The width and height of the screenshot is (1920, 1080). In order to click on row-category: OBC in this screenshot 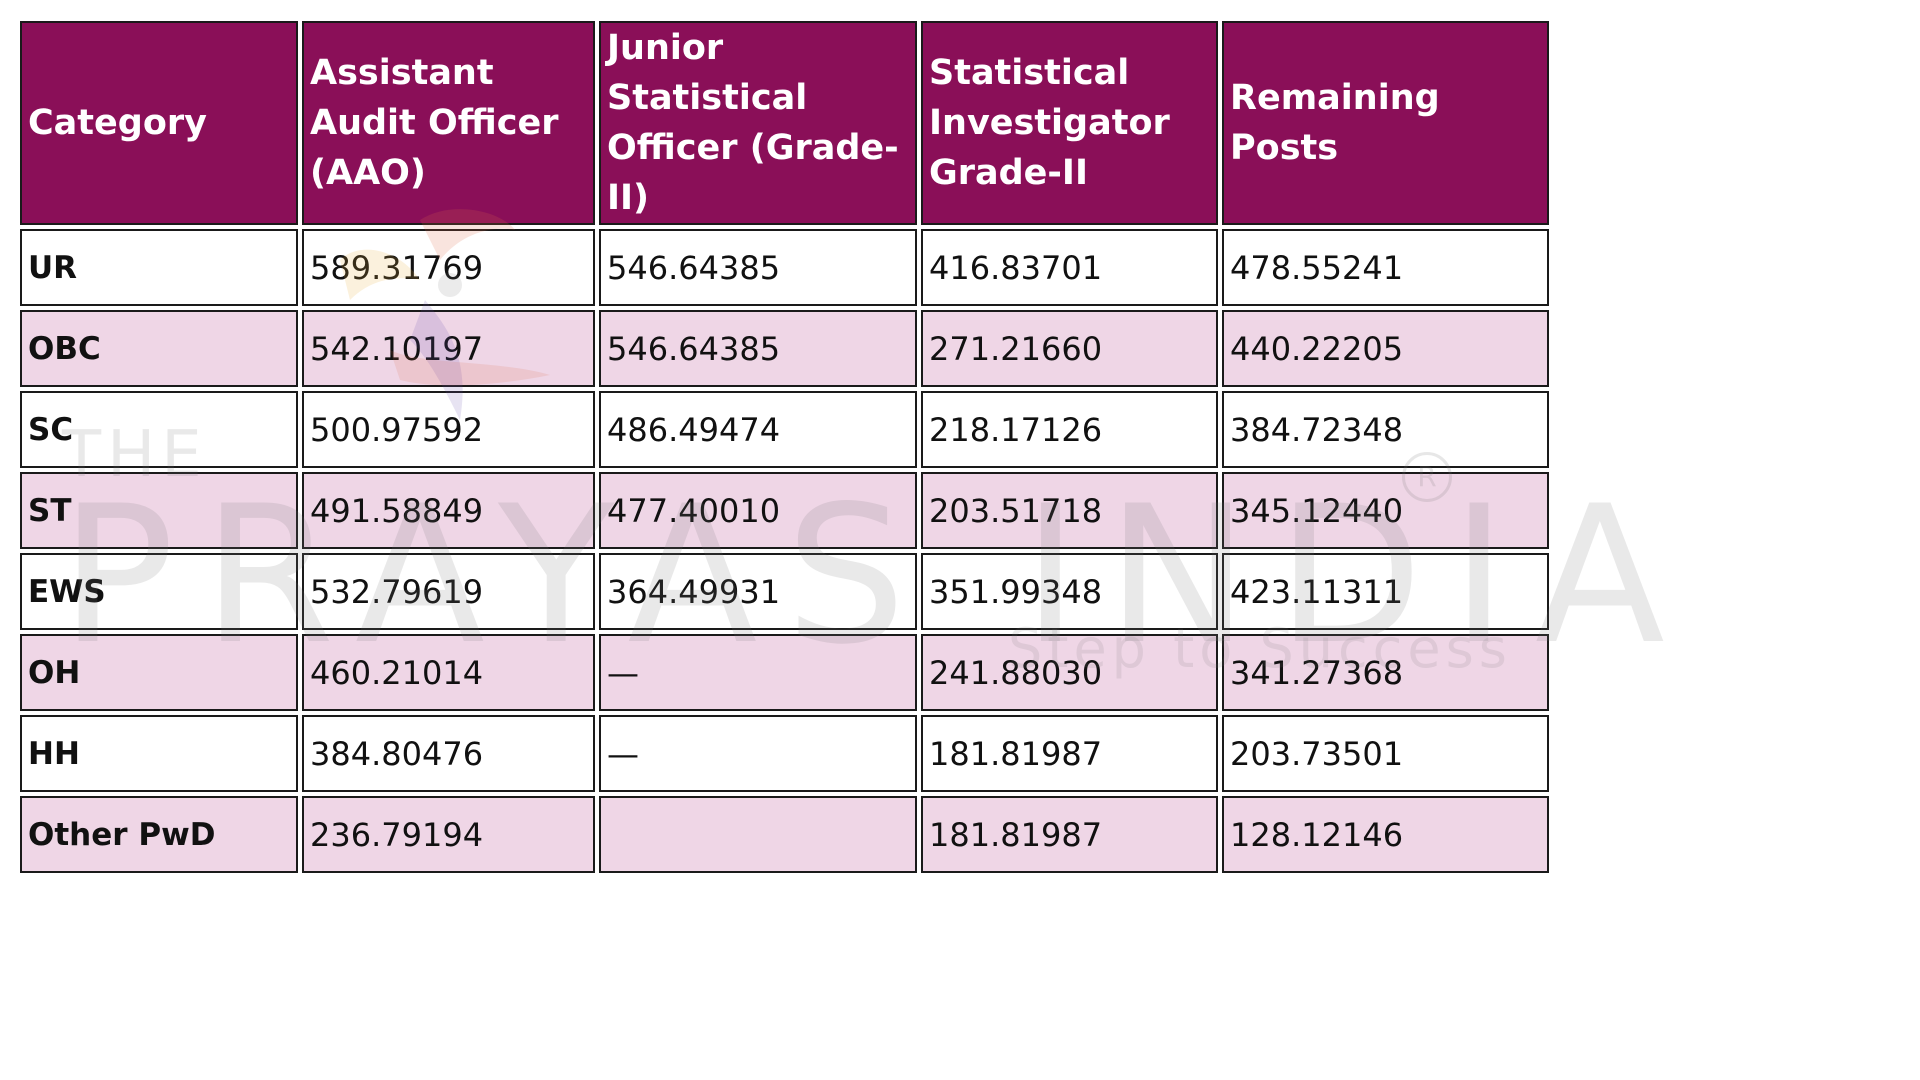, I will do `click(159, 348)`.